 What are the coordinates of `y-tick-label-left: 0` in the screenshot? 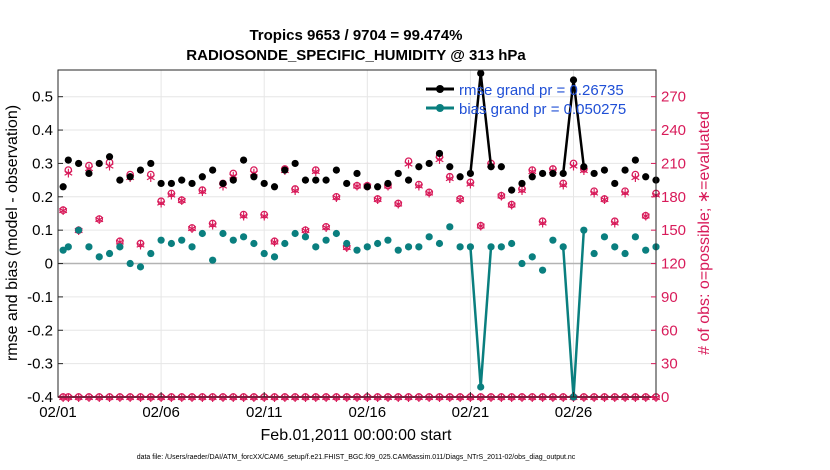 It's located at (49, 264).